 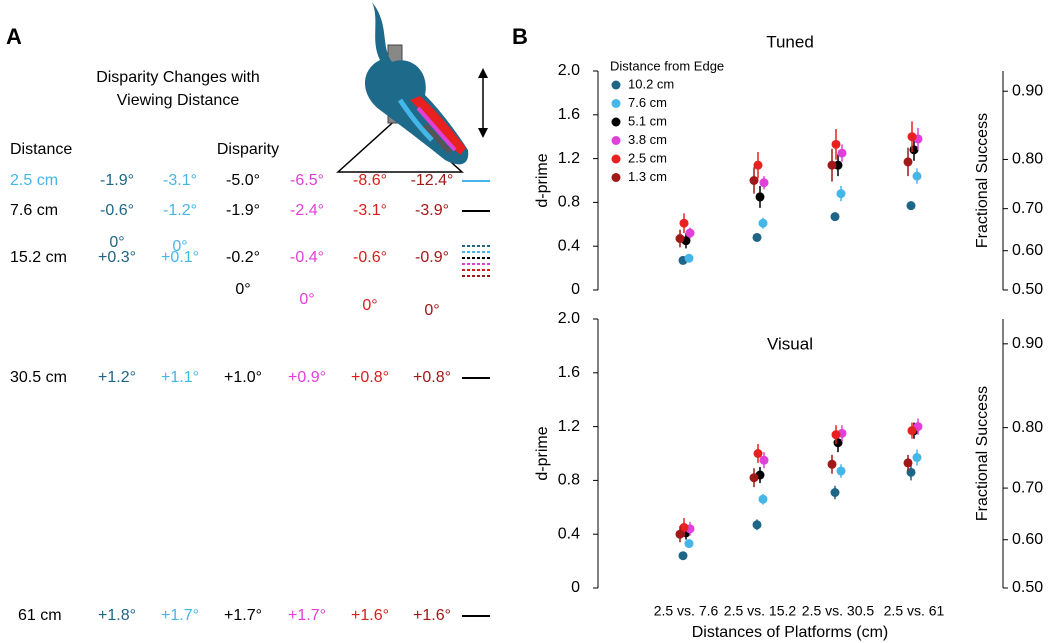 I want to click on chart-title: Visual, so click(x=790, y=343).